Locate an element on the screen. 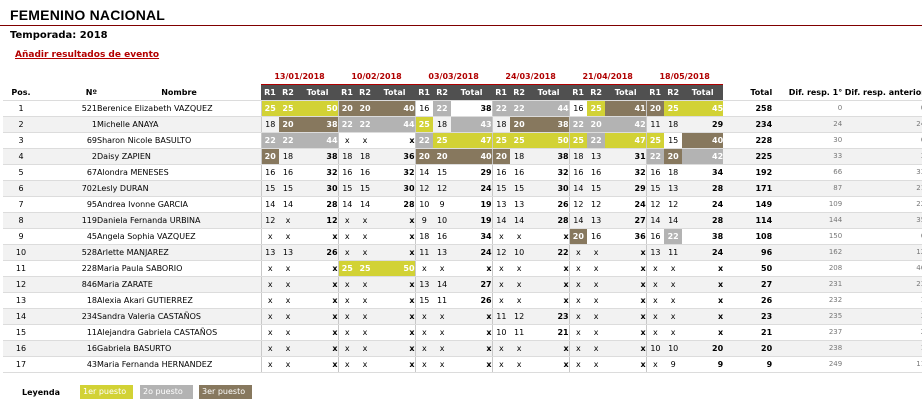 This screenshot has height=407, width=922. col-num: Nº is located at coordinates (68, 92).